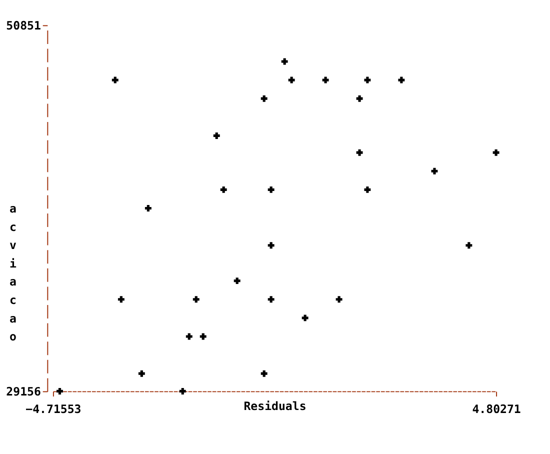  What do you see at coordinates (275, 405) in the screenshot?
I see `x-axis-title: Residuals` at bounding box center [275, 405].